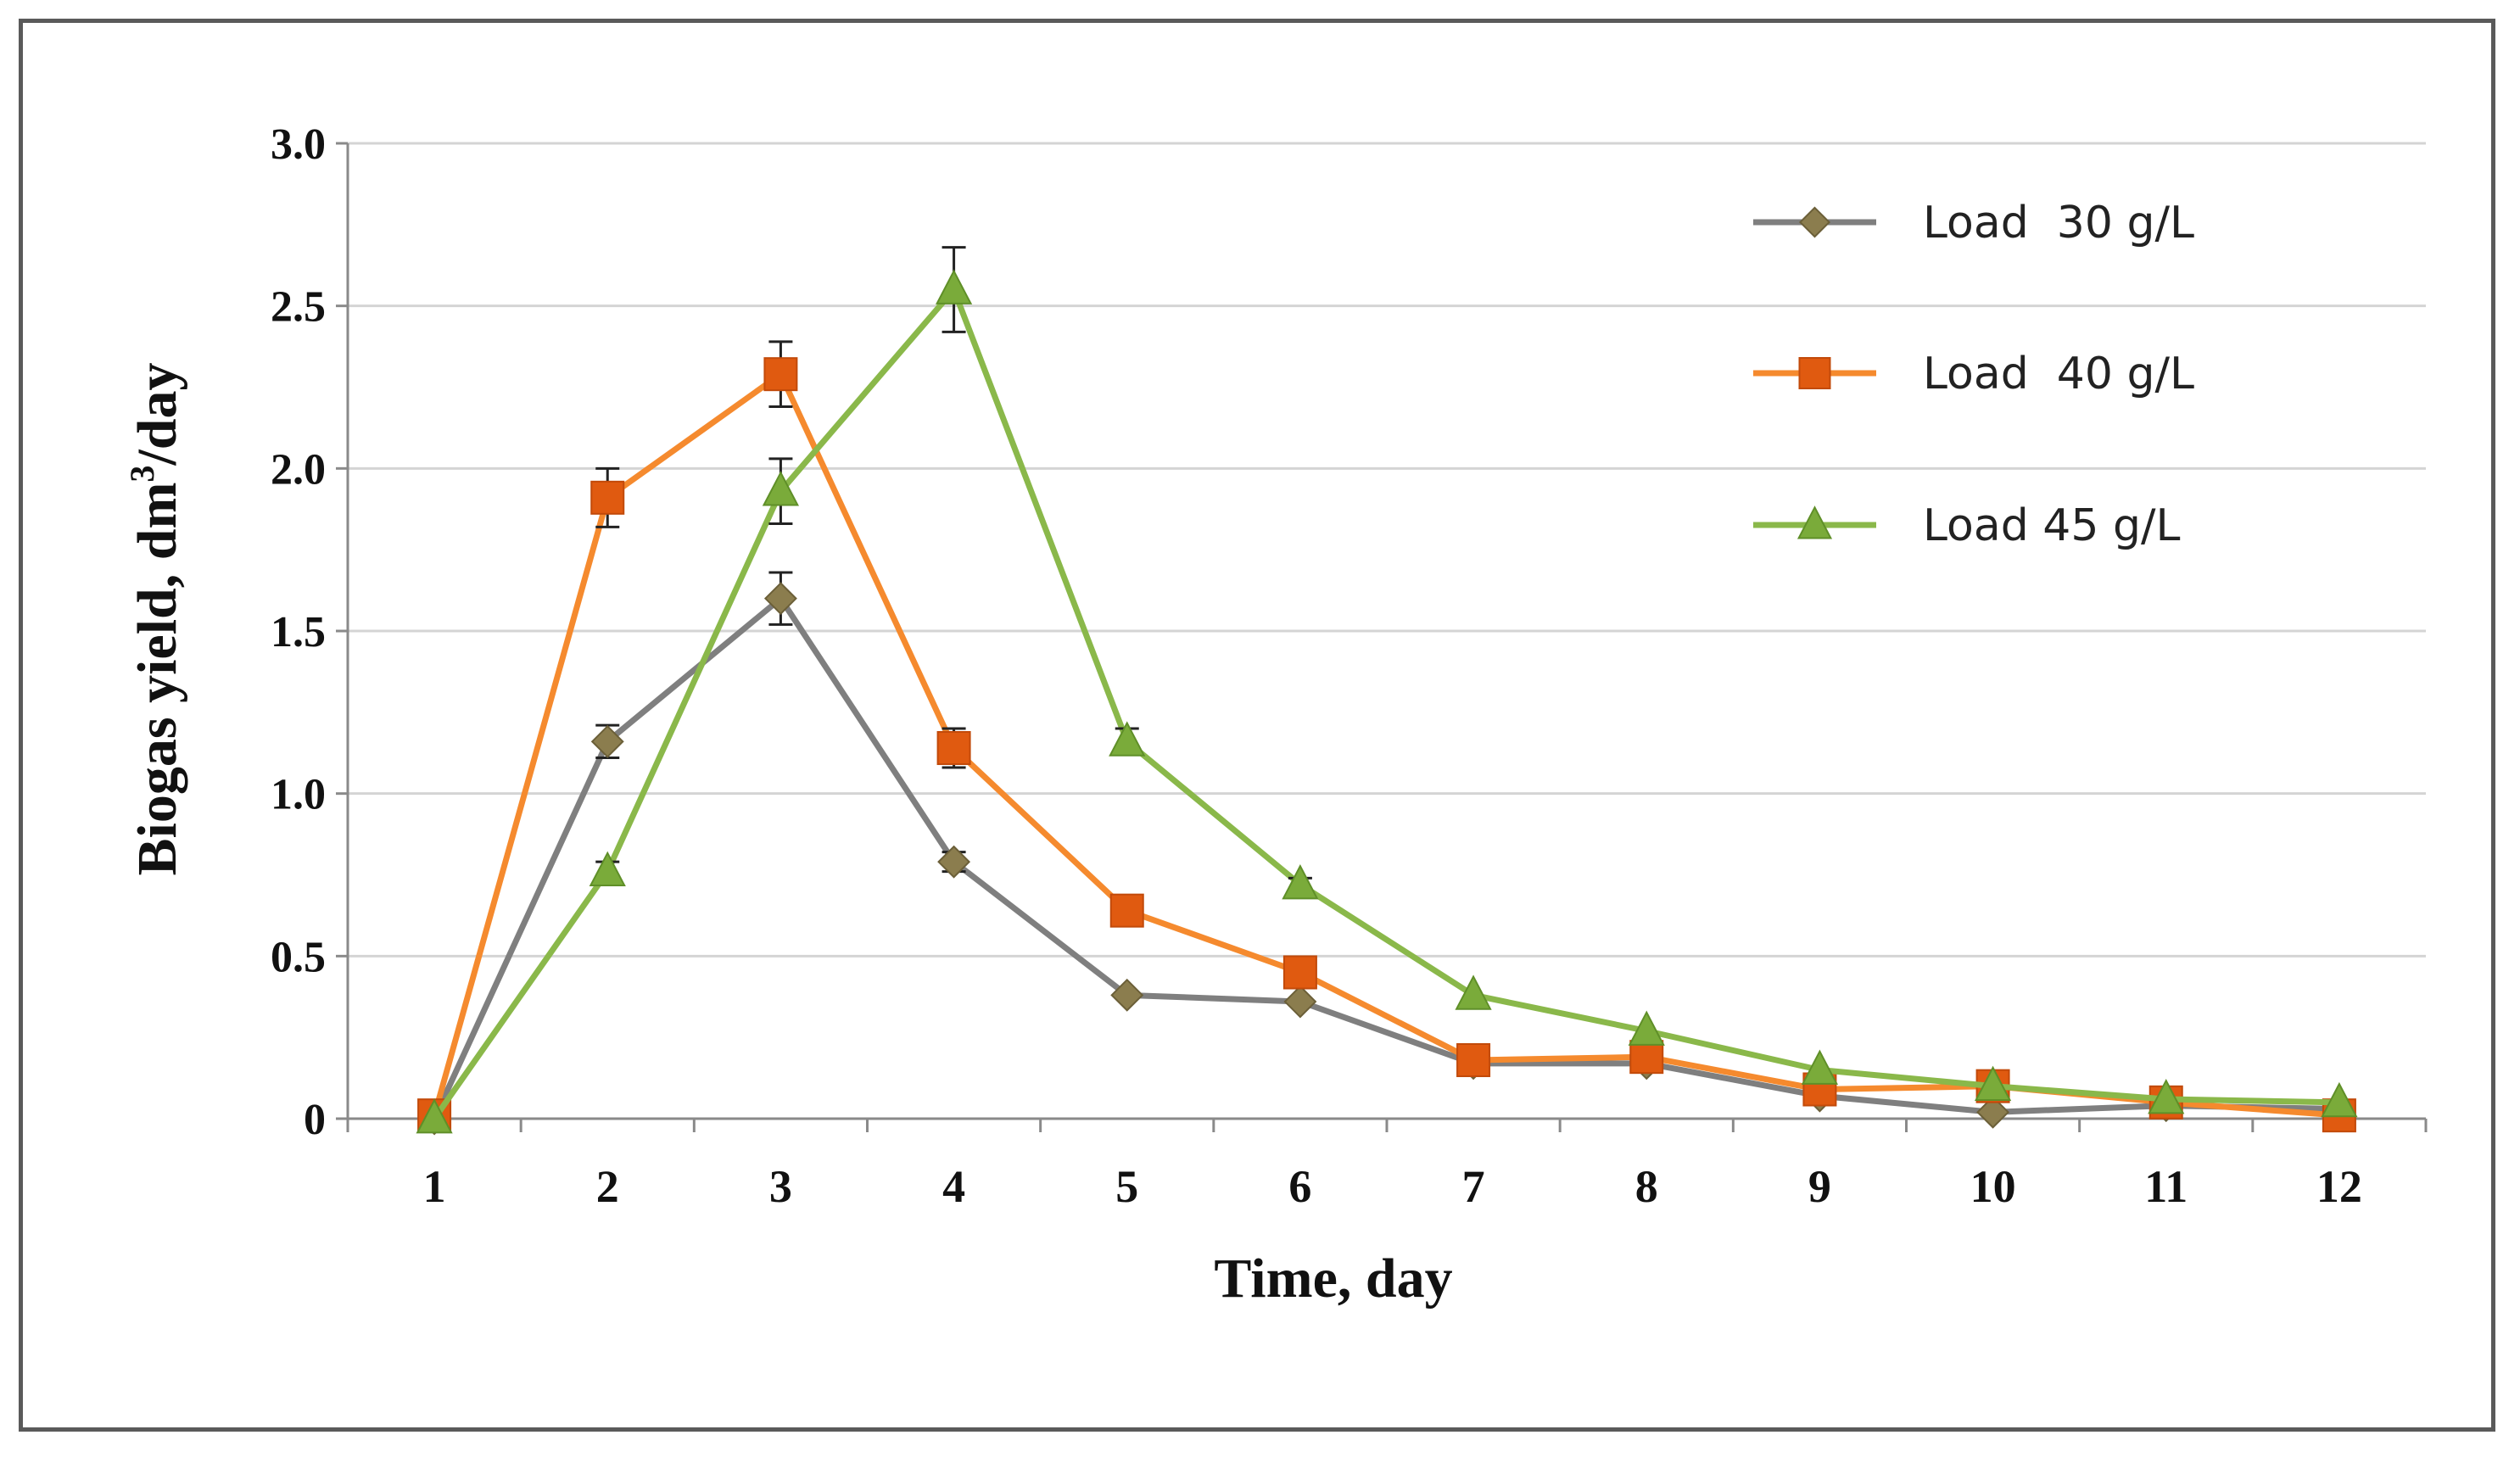  I want to click on y-axis-title-superscript: 3, so click(142, 474).